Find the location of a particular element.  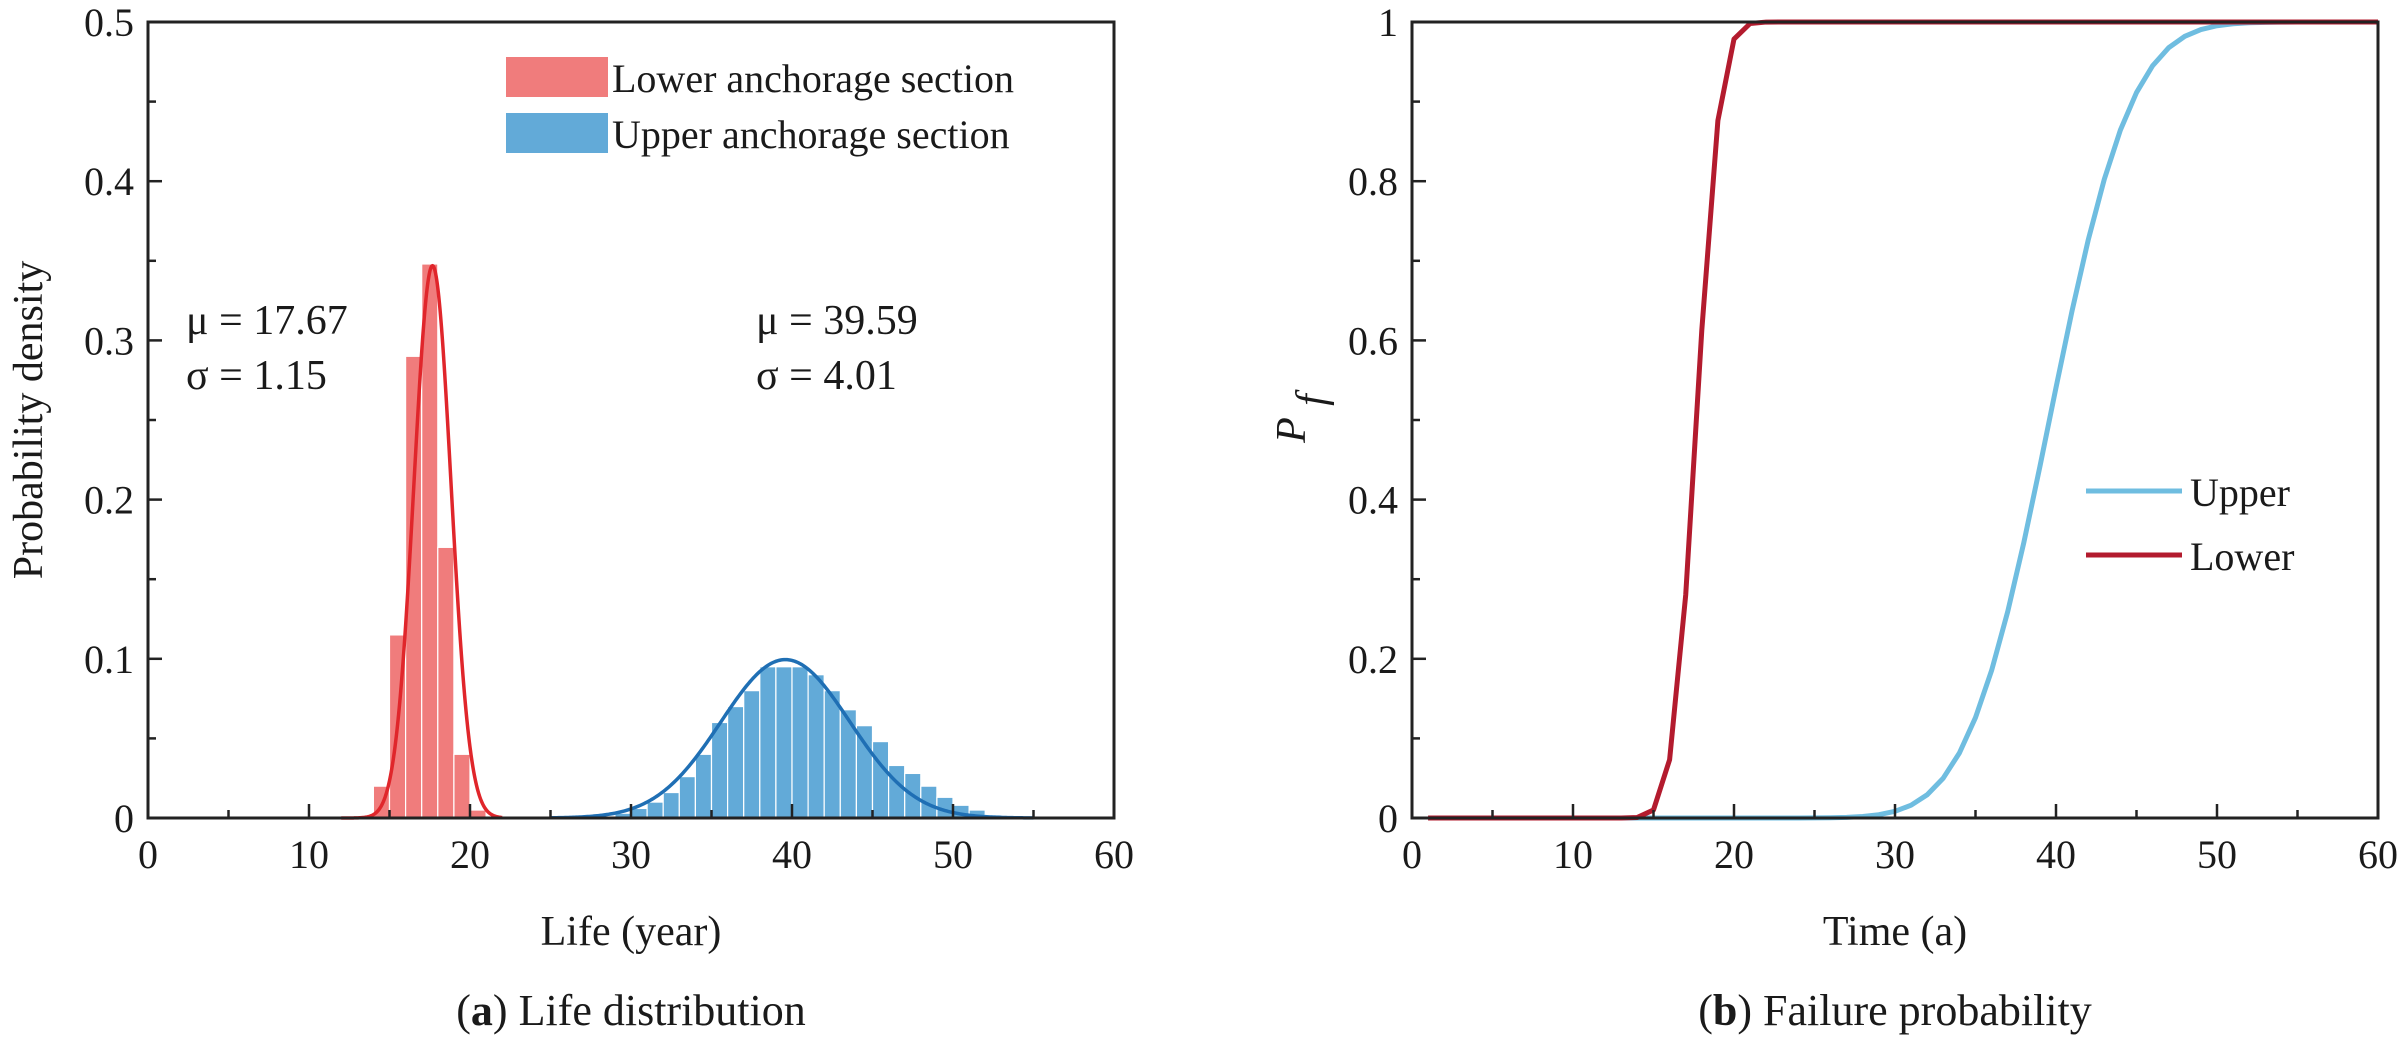

panel-a-y-tick-label: 0.4 is located at coordinates (109, 181).